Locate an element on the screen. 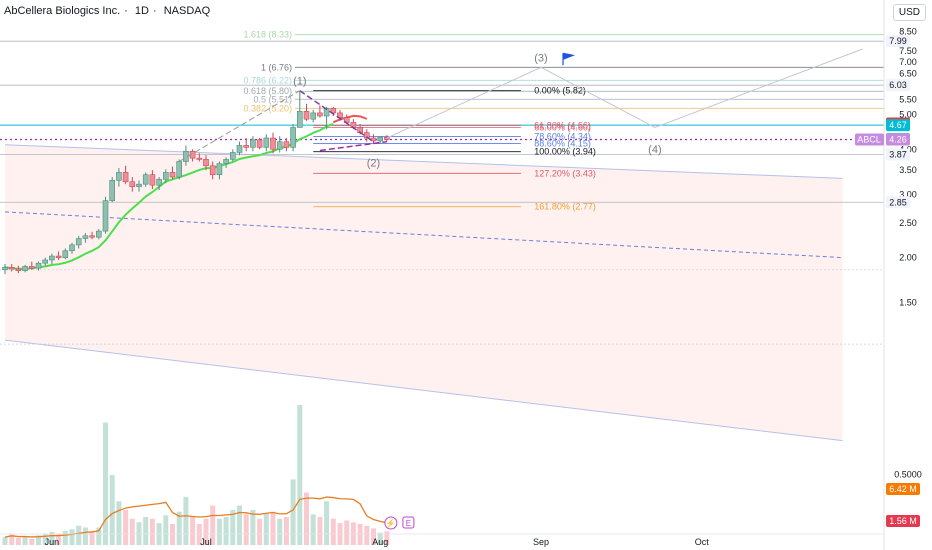  trendline-purple is located at coordinates (353, 146).